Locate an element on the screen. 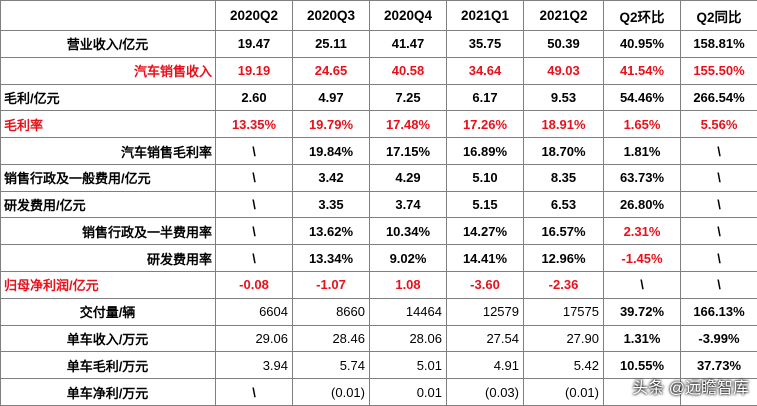 This screenshot has height=406, width=757. table-cell: 1.65% is located at coordinates (642, 124).